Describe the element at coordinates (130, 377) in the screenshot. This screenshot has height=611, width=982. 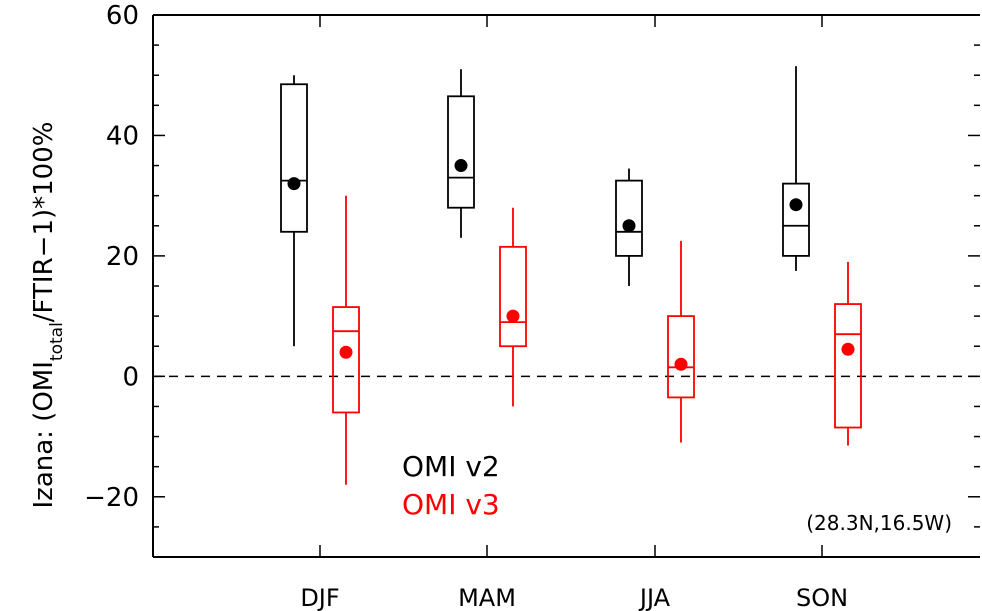
I see `y-tick-label: 0` at that location.